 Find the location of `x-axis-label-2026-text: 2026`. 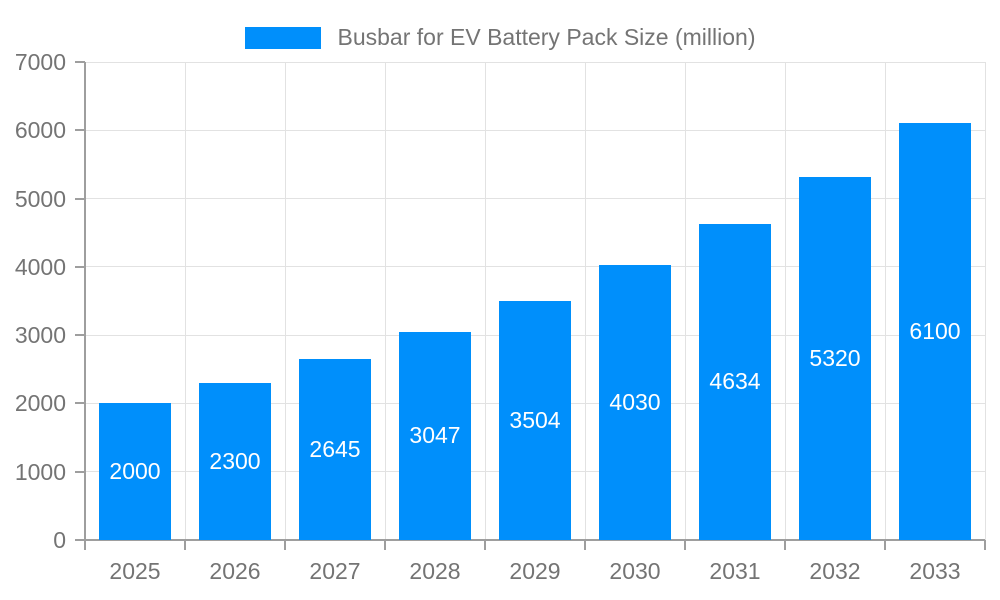

x-axis-label-2026-text: 2026 is located at coordinates (235, 571).